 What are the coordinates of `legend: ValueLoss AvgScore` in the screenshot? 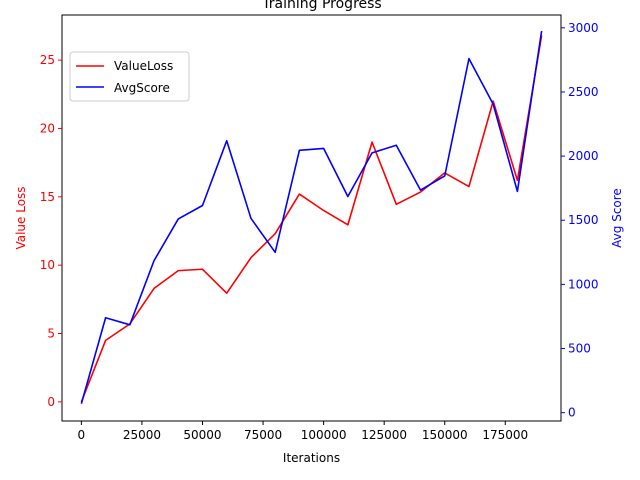 It's located at (129, 76).